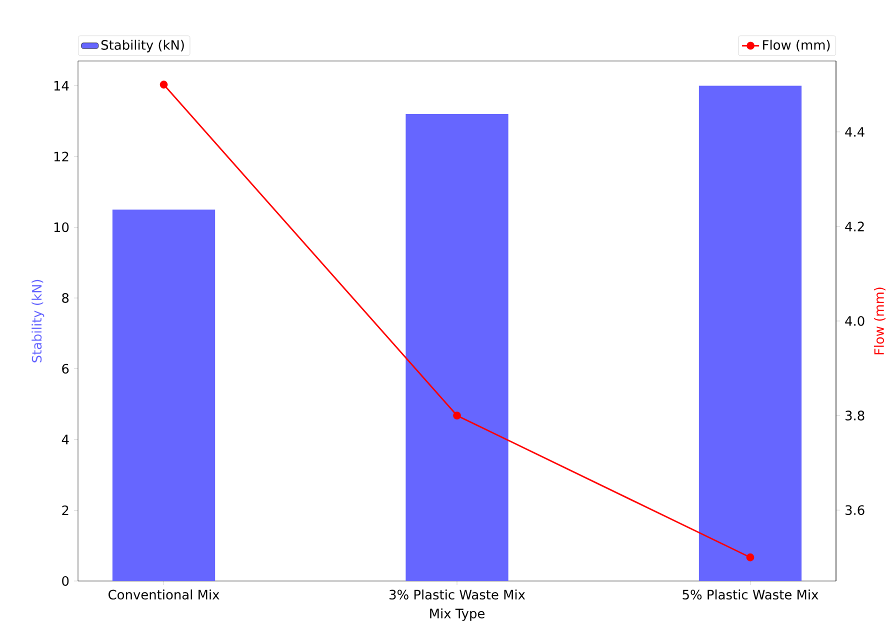 The image size is (896, 638). What do you see at coordinates (65, 510) in the screenshot?
I see `y-tick-label: 2` at bounding box center [65, 510].